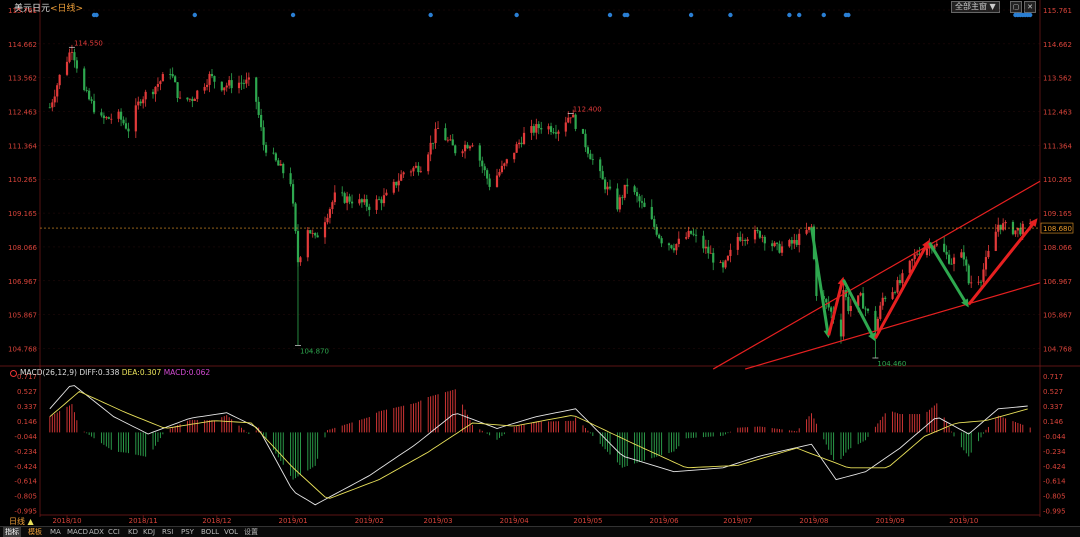  I want to click on y-tick-label-right: 108.066, so click(1057, 248).